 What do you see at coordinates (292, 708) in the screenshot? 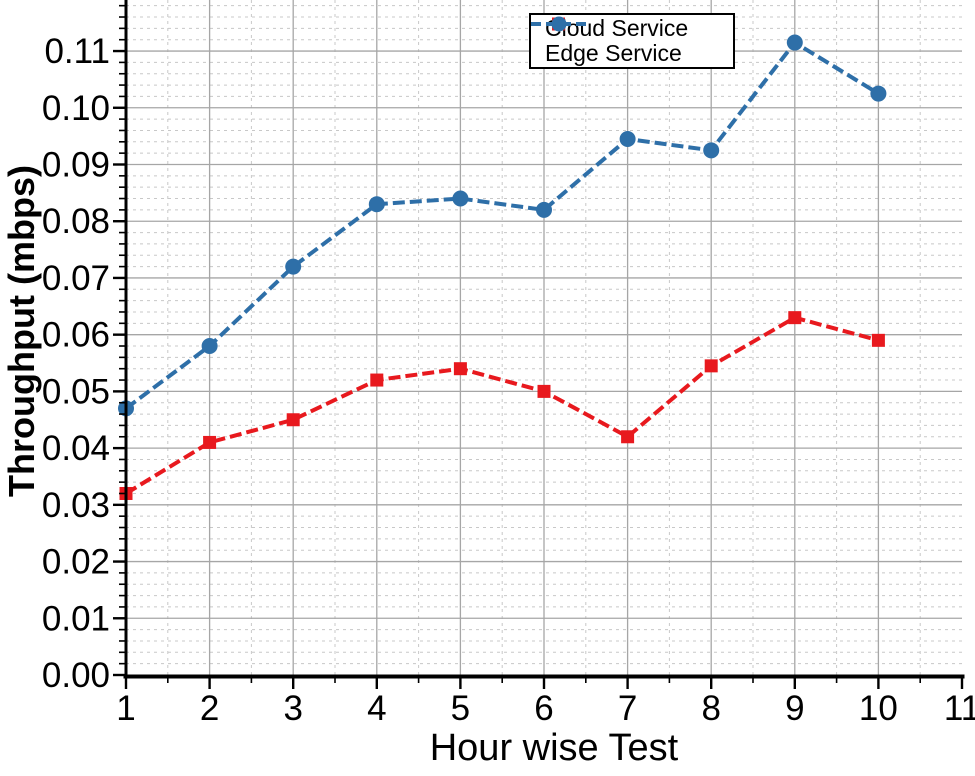
I see `x-tick-label: 3` at bounding box center [292, 708].